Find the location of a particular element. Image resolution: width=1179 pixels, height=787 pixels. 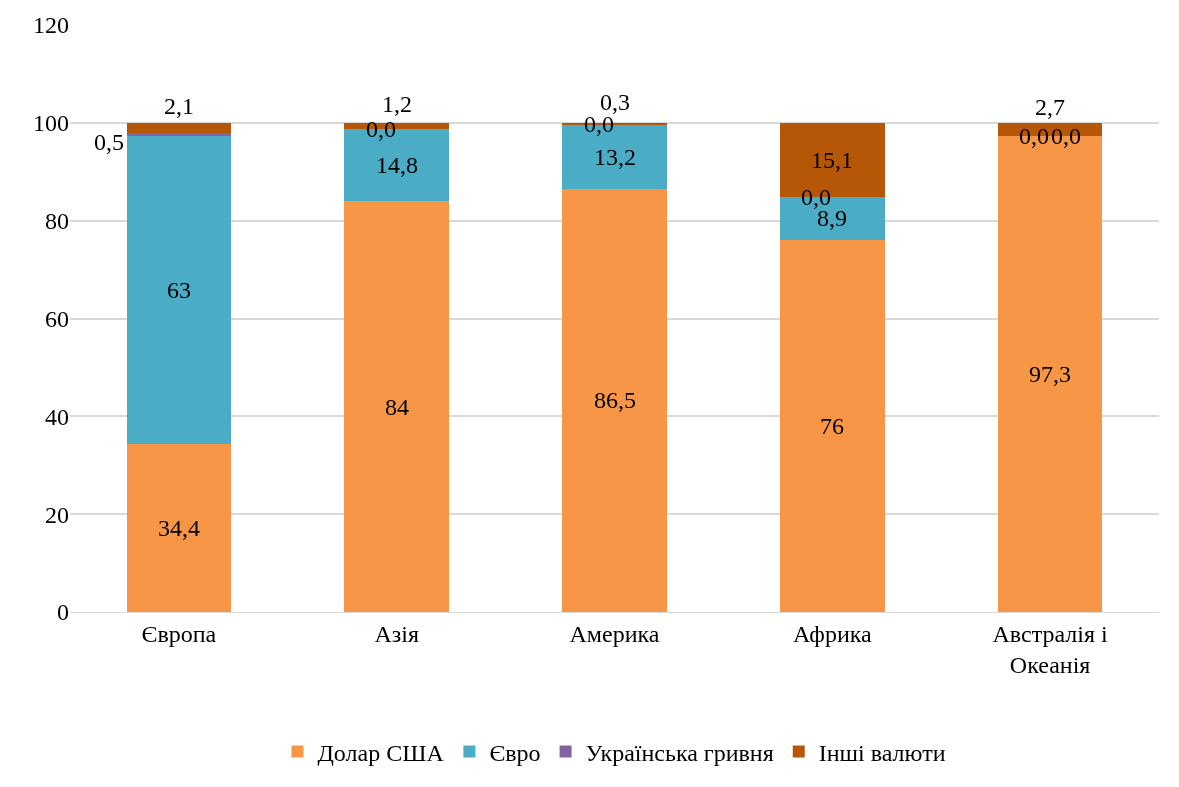

y-tick-label: 20 is located at coordinates (57, 514).